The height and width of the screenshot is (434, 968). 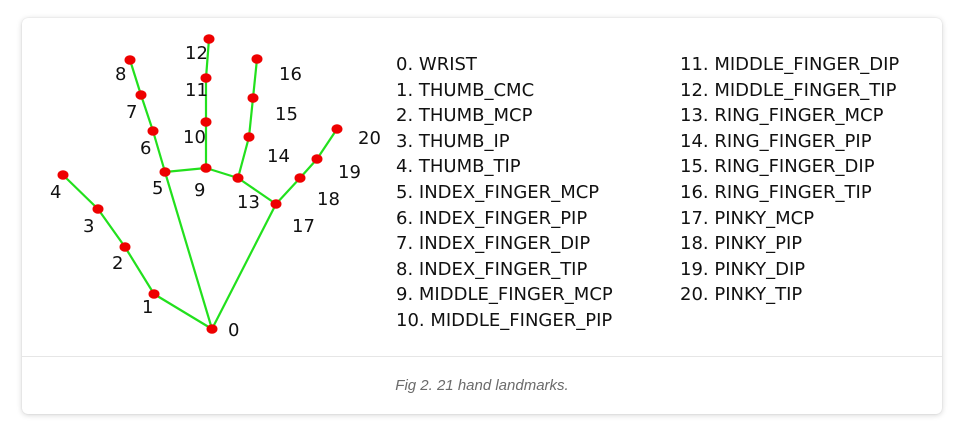 I want to click on landmark-label-13: 13, so click(x=248, y=202).